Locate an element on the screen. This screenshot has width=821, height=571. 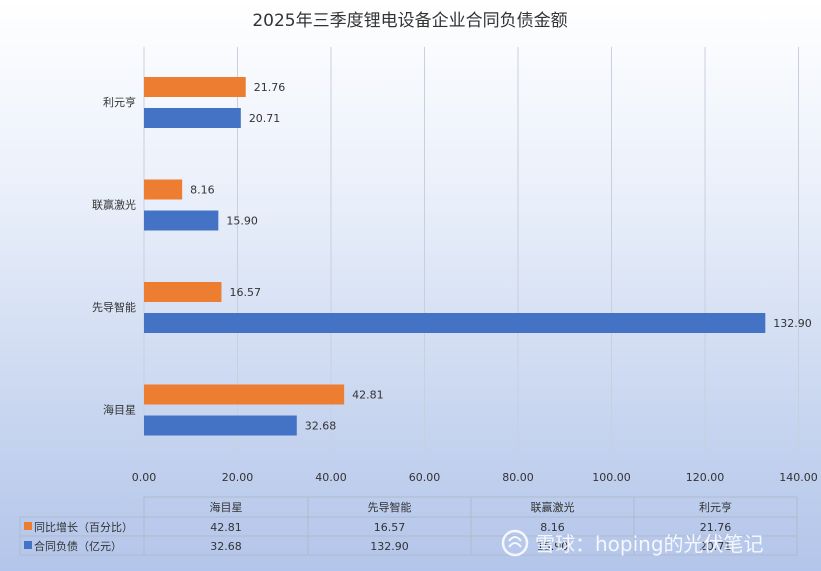
category-labels: 海目星 先导智能 联赢激光 利元亨 is located at coordinates (114, 256).